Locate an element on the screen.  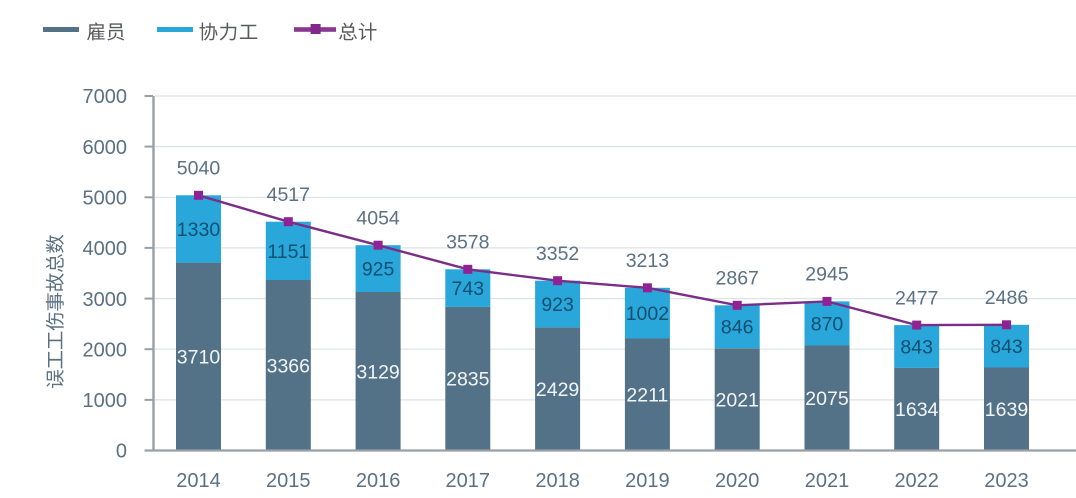
svg-text: 3129 is located at coordinates (377, 372).